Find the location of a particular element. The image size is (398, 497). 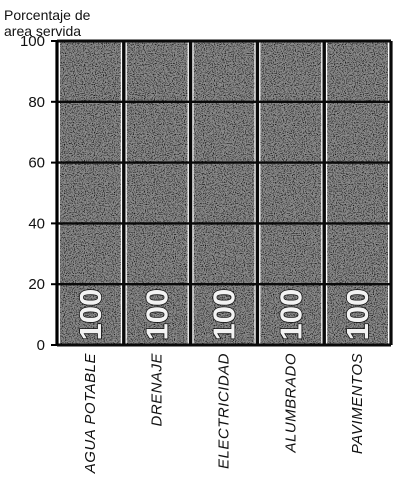

category-label: PAVIMENTOS is located at coordinates (357, 403).